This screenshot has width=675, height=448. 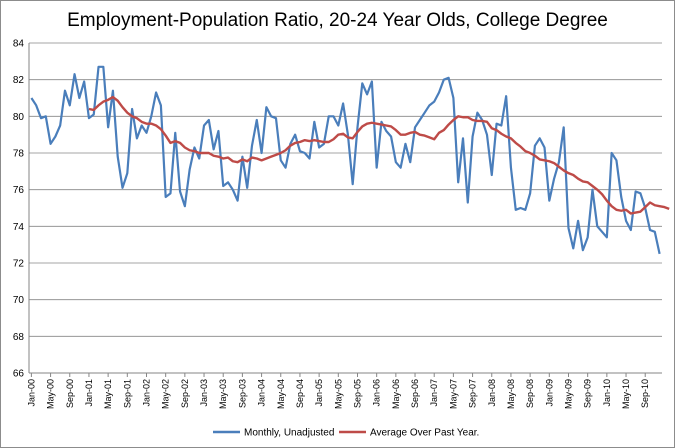 What do you see at coordinates (19, 117) in the screenshot?
I see `y-tick-label: 80` at bounding box center [19, 117].